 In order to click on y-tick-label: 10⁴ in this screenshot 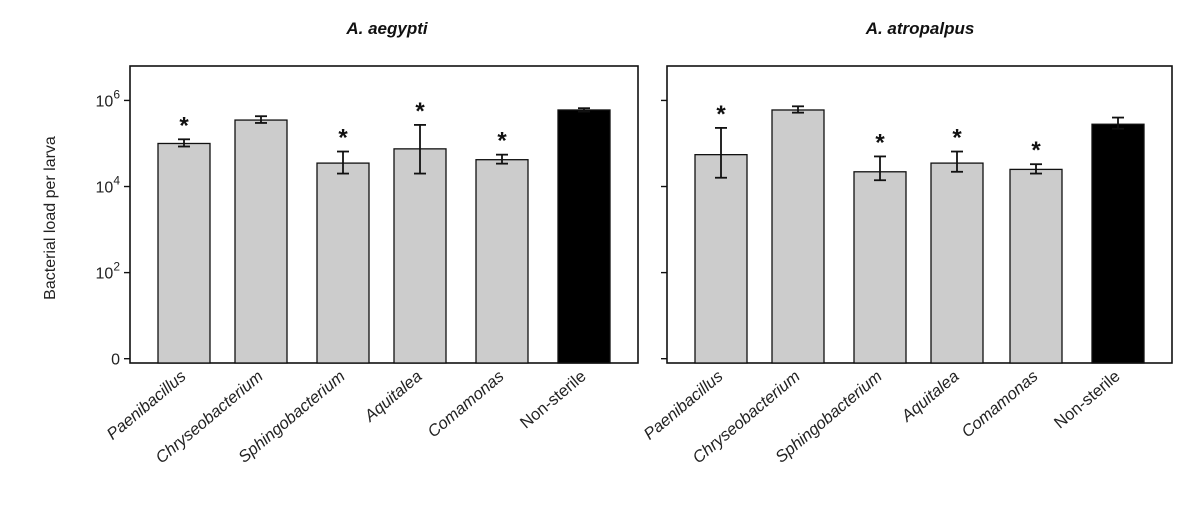, I will do `click(108, 185)`.